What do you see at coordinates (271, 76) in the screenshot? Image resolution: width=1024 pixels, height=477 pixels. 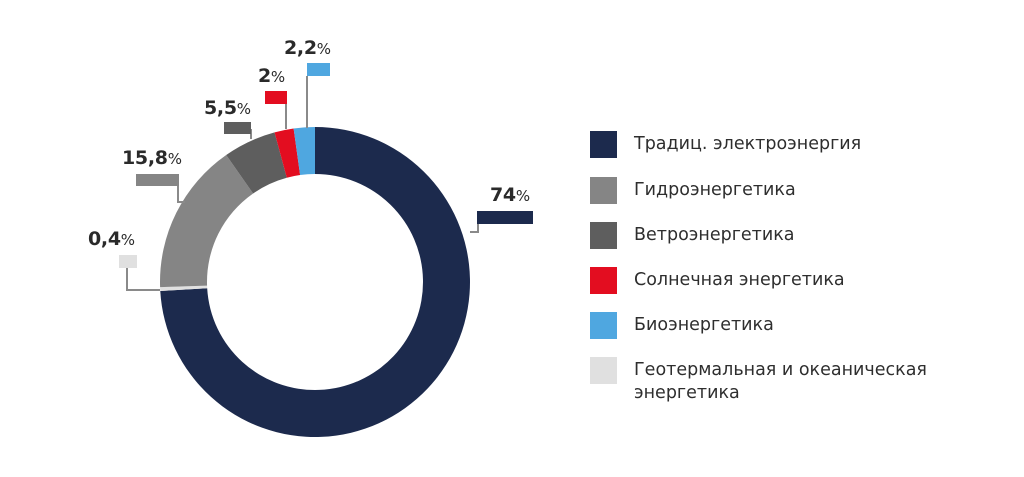 I see `value-label-solar: 2%` at bounding box center [271, 76].